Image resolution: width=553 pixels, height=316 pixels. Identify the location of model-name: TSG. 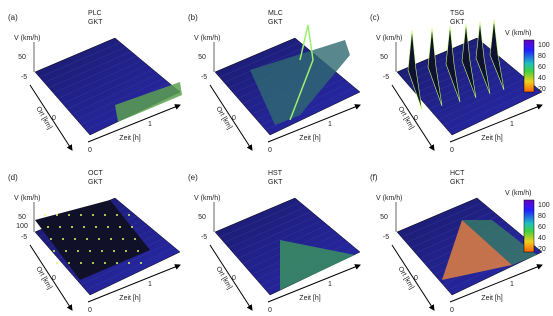
(457, 13).